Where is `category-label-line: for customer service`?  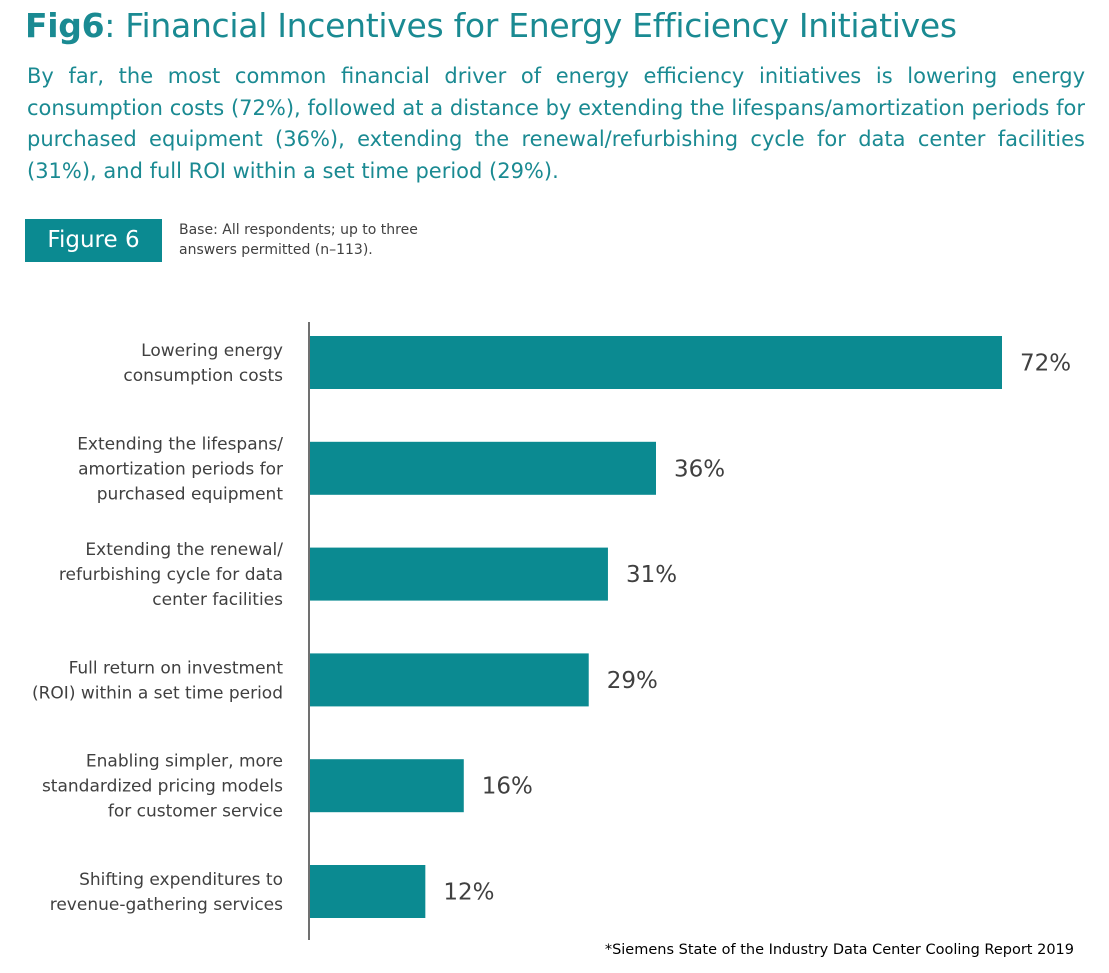 category-label-line: for customer service is located at coordinates (195, 812).